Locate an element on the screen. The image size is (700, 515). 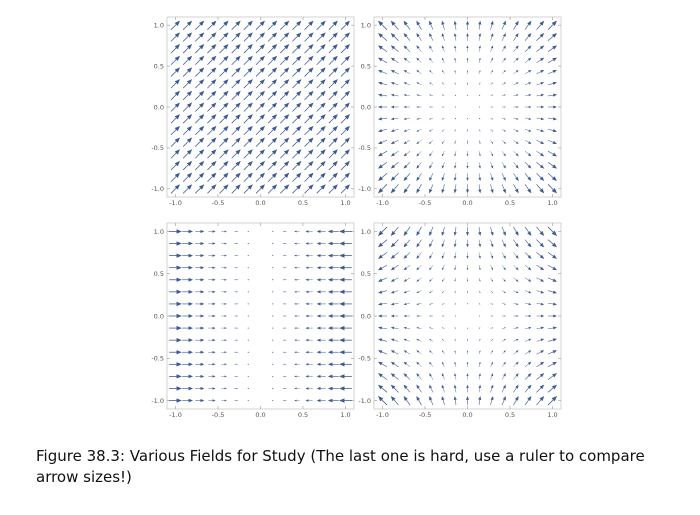
y-tick-label: 0.5 is located at coordinates (159, 66).